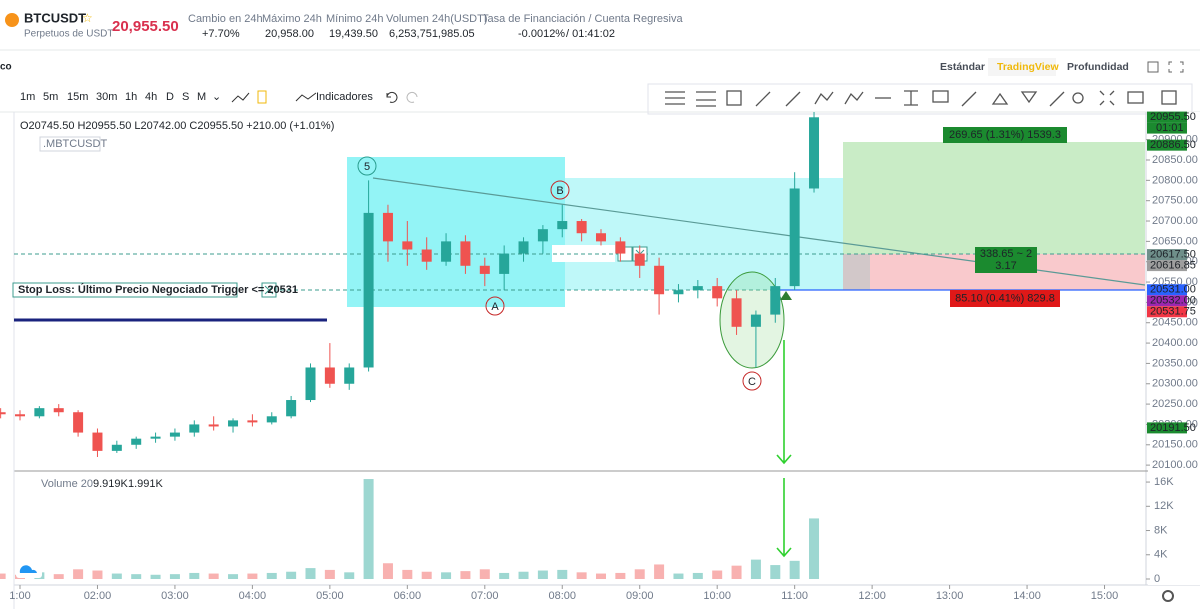 Image resolution: width=1200 pixels, height=609 pixels. What do you see at coordinates (98, 596) in the screenshot?
I see `x-tick-label: 02:00` at bounding box center [98, 596].